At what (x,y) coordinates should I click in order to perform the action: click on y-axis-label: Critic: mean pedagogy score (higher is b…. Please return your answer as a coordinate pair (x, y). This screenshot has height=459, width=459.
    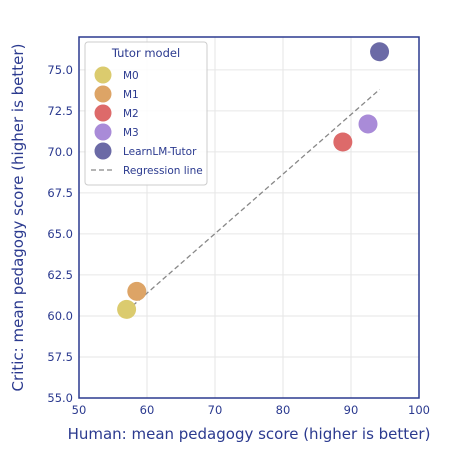
    Looking at the image, I should click on (18, 218).